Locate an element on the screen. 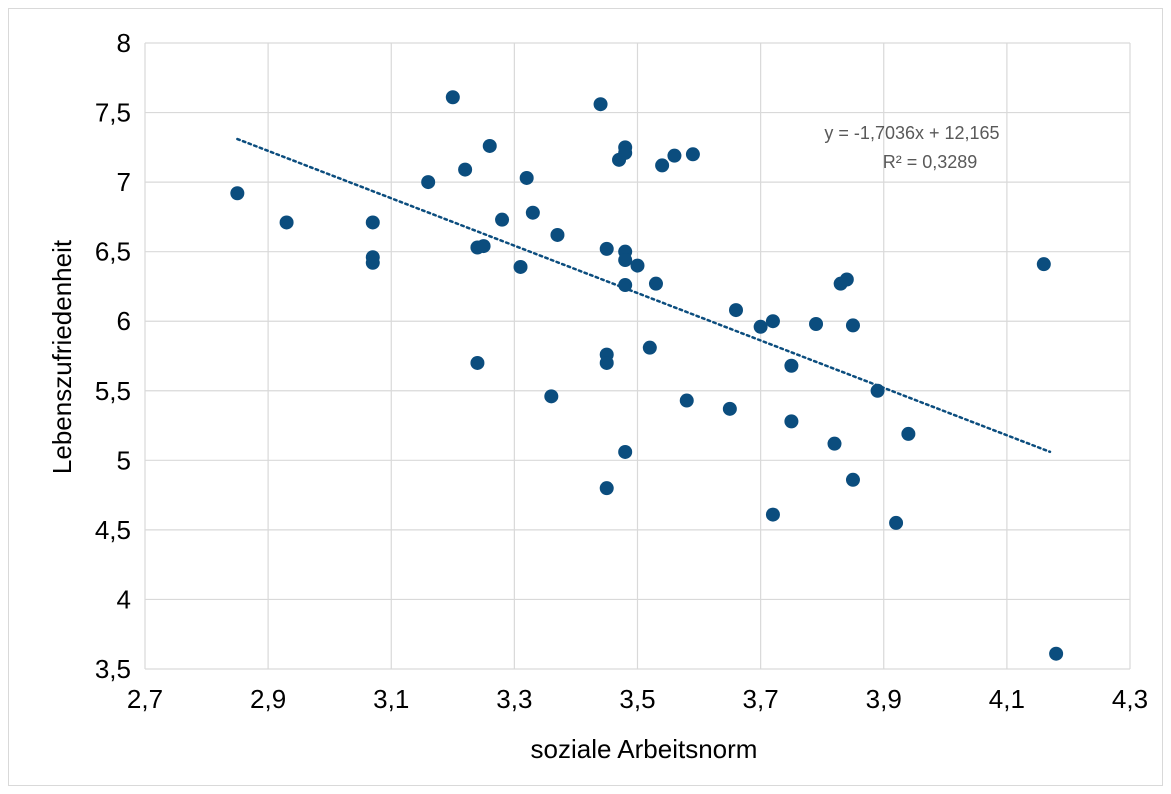  y-tick-label: 5,5 is located at coordinates (113, 391).